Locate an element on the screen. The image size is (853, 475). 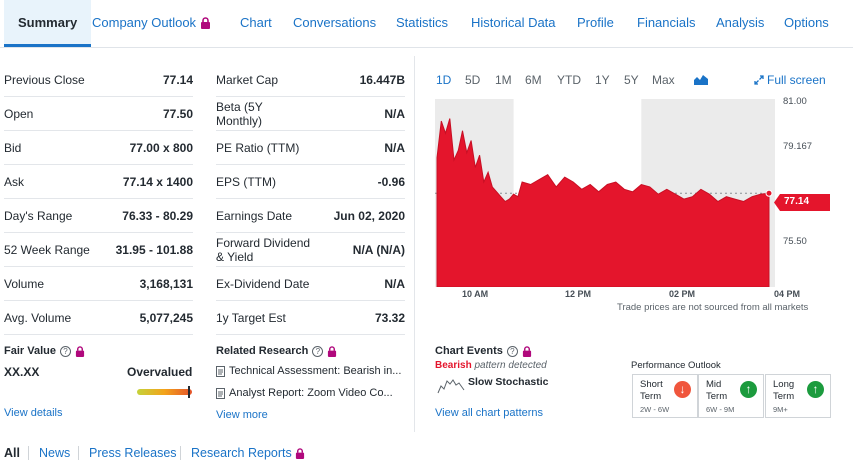
row-value: 76.33 - 80.29 is located at coordinates (157, 216).